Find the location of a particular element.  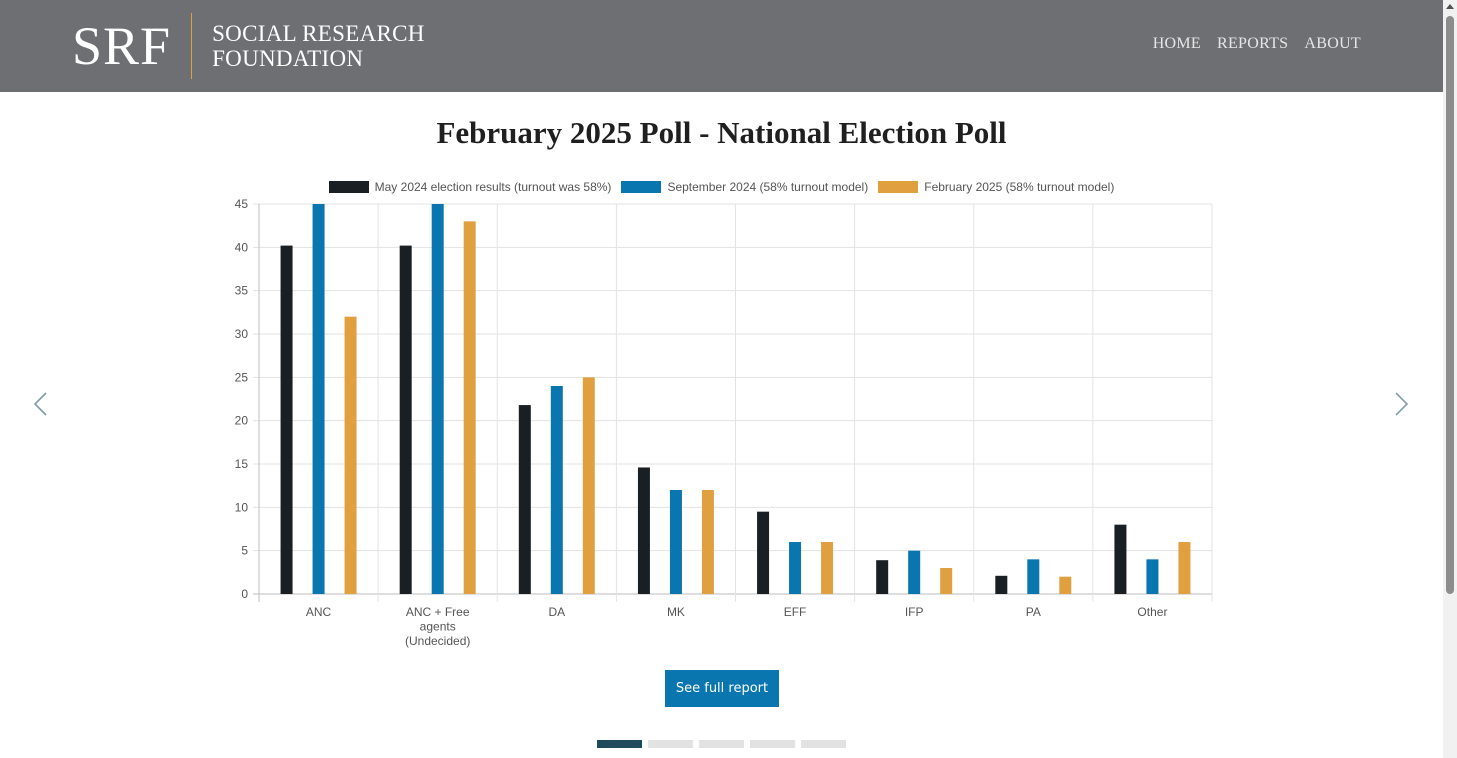

carousel-indicators is located at coordinates (721, 744).